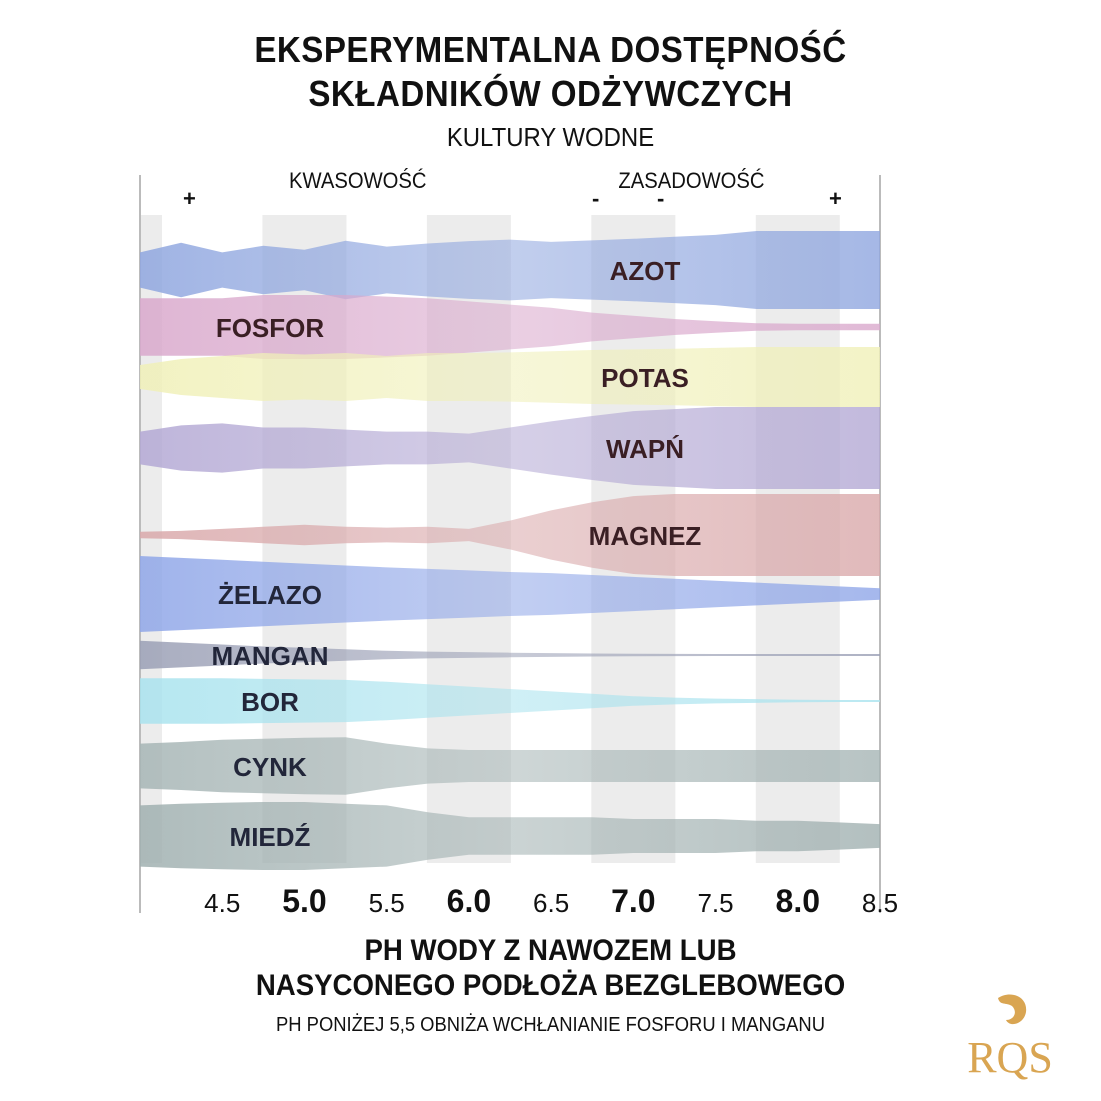 The height and width of the screenshot is (1101, 1101). Describe the element at coordinates (510, 377) in the screenshot. I see `band-potas` at that location.